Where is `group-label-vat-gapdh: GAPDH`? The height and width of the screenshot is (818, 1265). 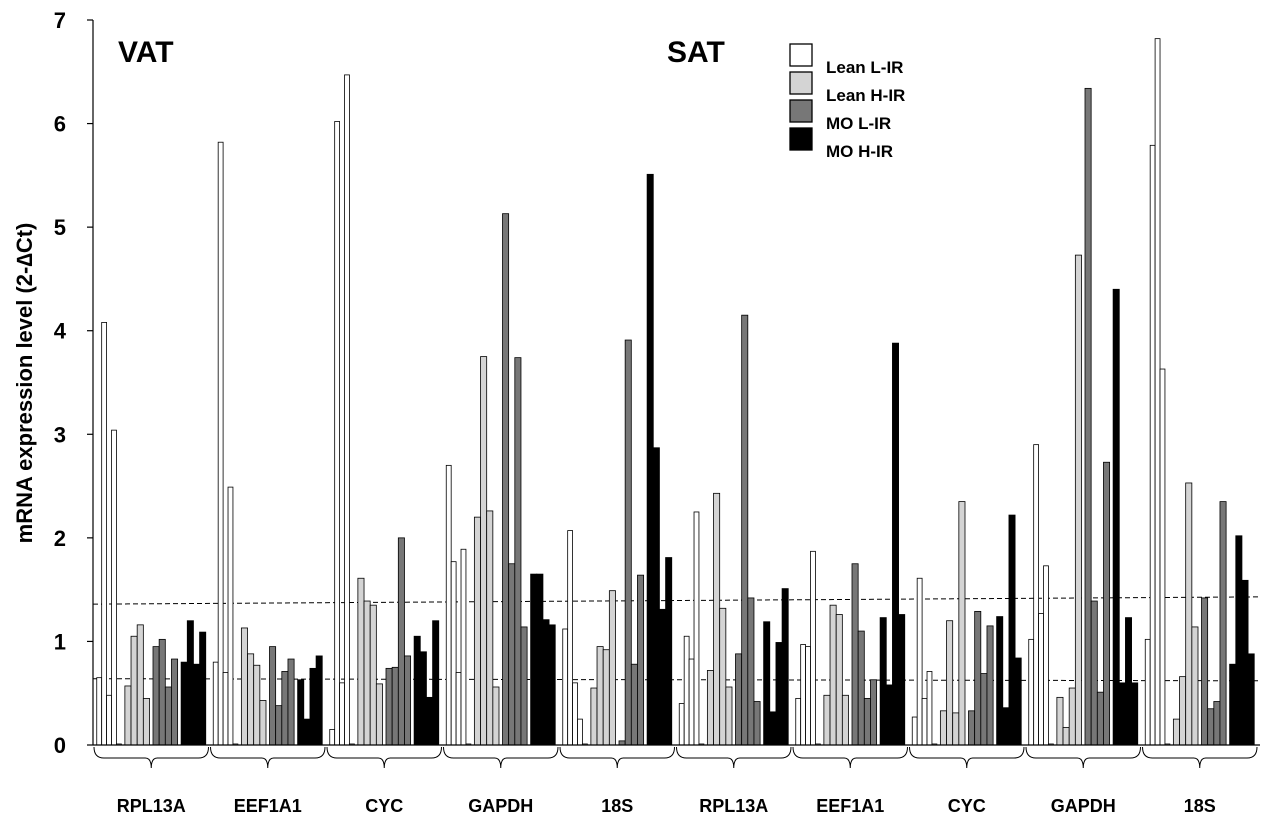 group-label-vat-gapdh: GAPDH is located at coordinates (500, 806).